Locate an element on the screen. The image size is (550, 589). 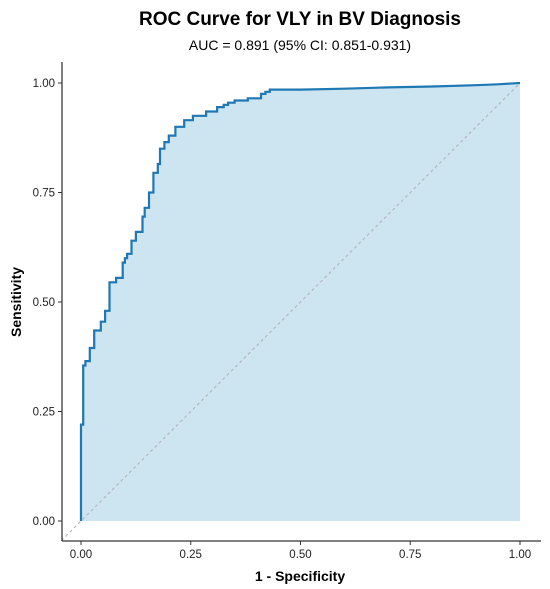
x-tick-label: 0.25 is located at coordinates (191, 555).